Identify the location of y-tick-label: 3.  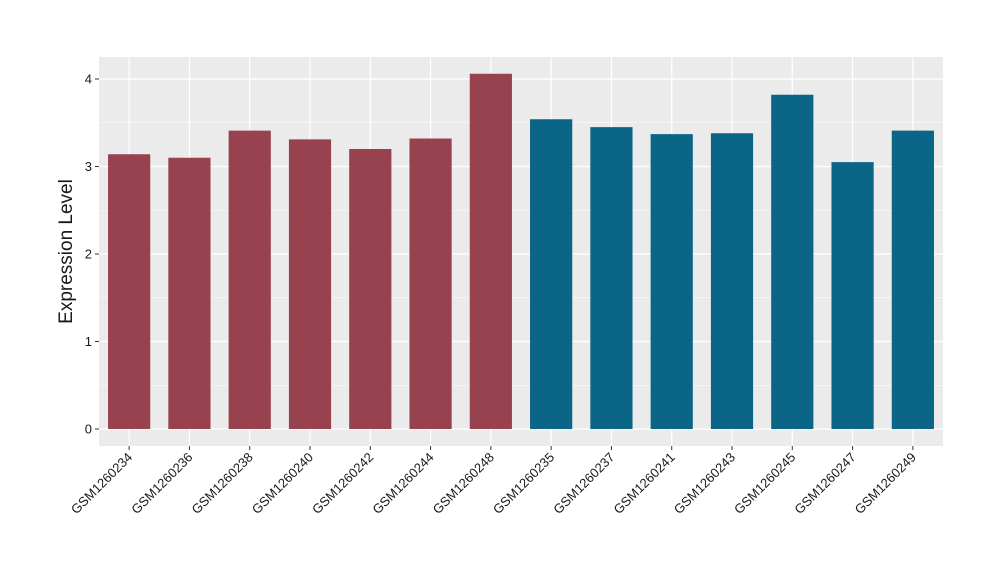
(88, 166).